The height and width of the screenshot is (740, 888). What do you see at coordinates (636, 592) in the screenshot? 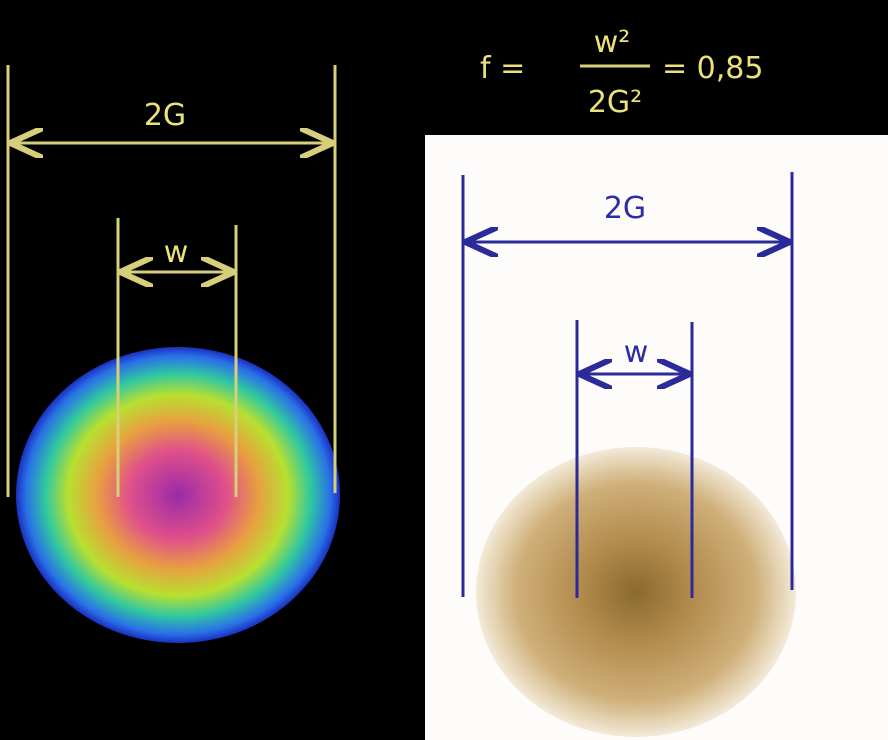
I see `ink-spot` at bounding box center [636, 592].